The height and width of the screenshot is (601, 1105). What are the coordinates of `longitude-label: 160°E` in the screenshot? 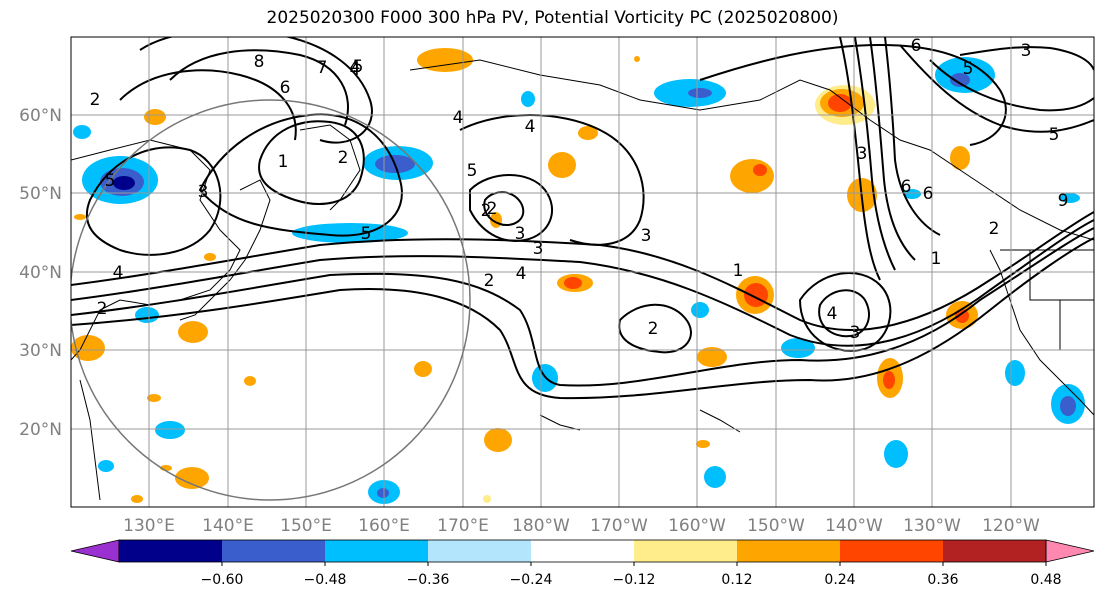 It's located at (384, 526).